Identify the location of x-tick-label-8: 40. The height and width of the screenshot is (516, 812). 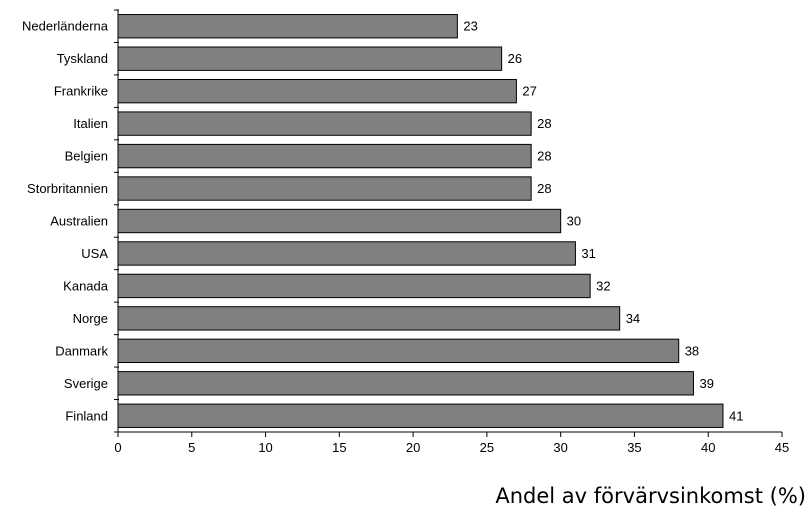
(708, 447).